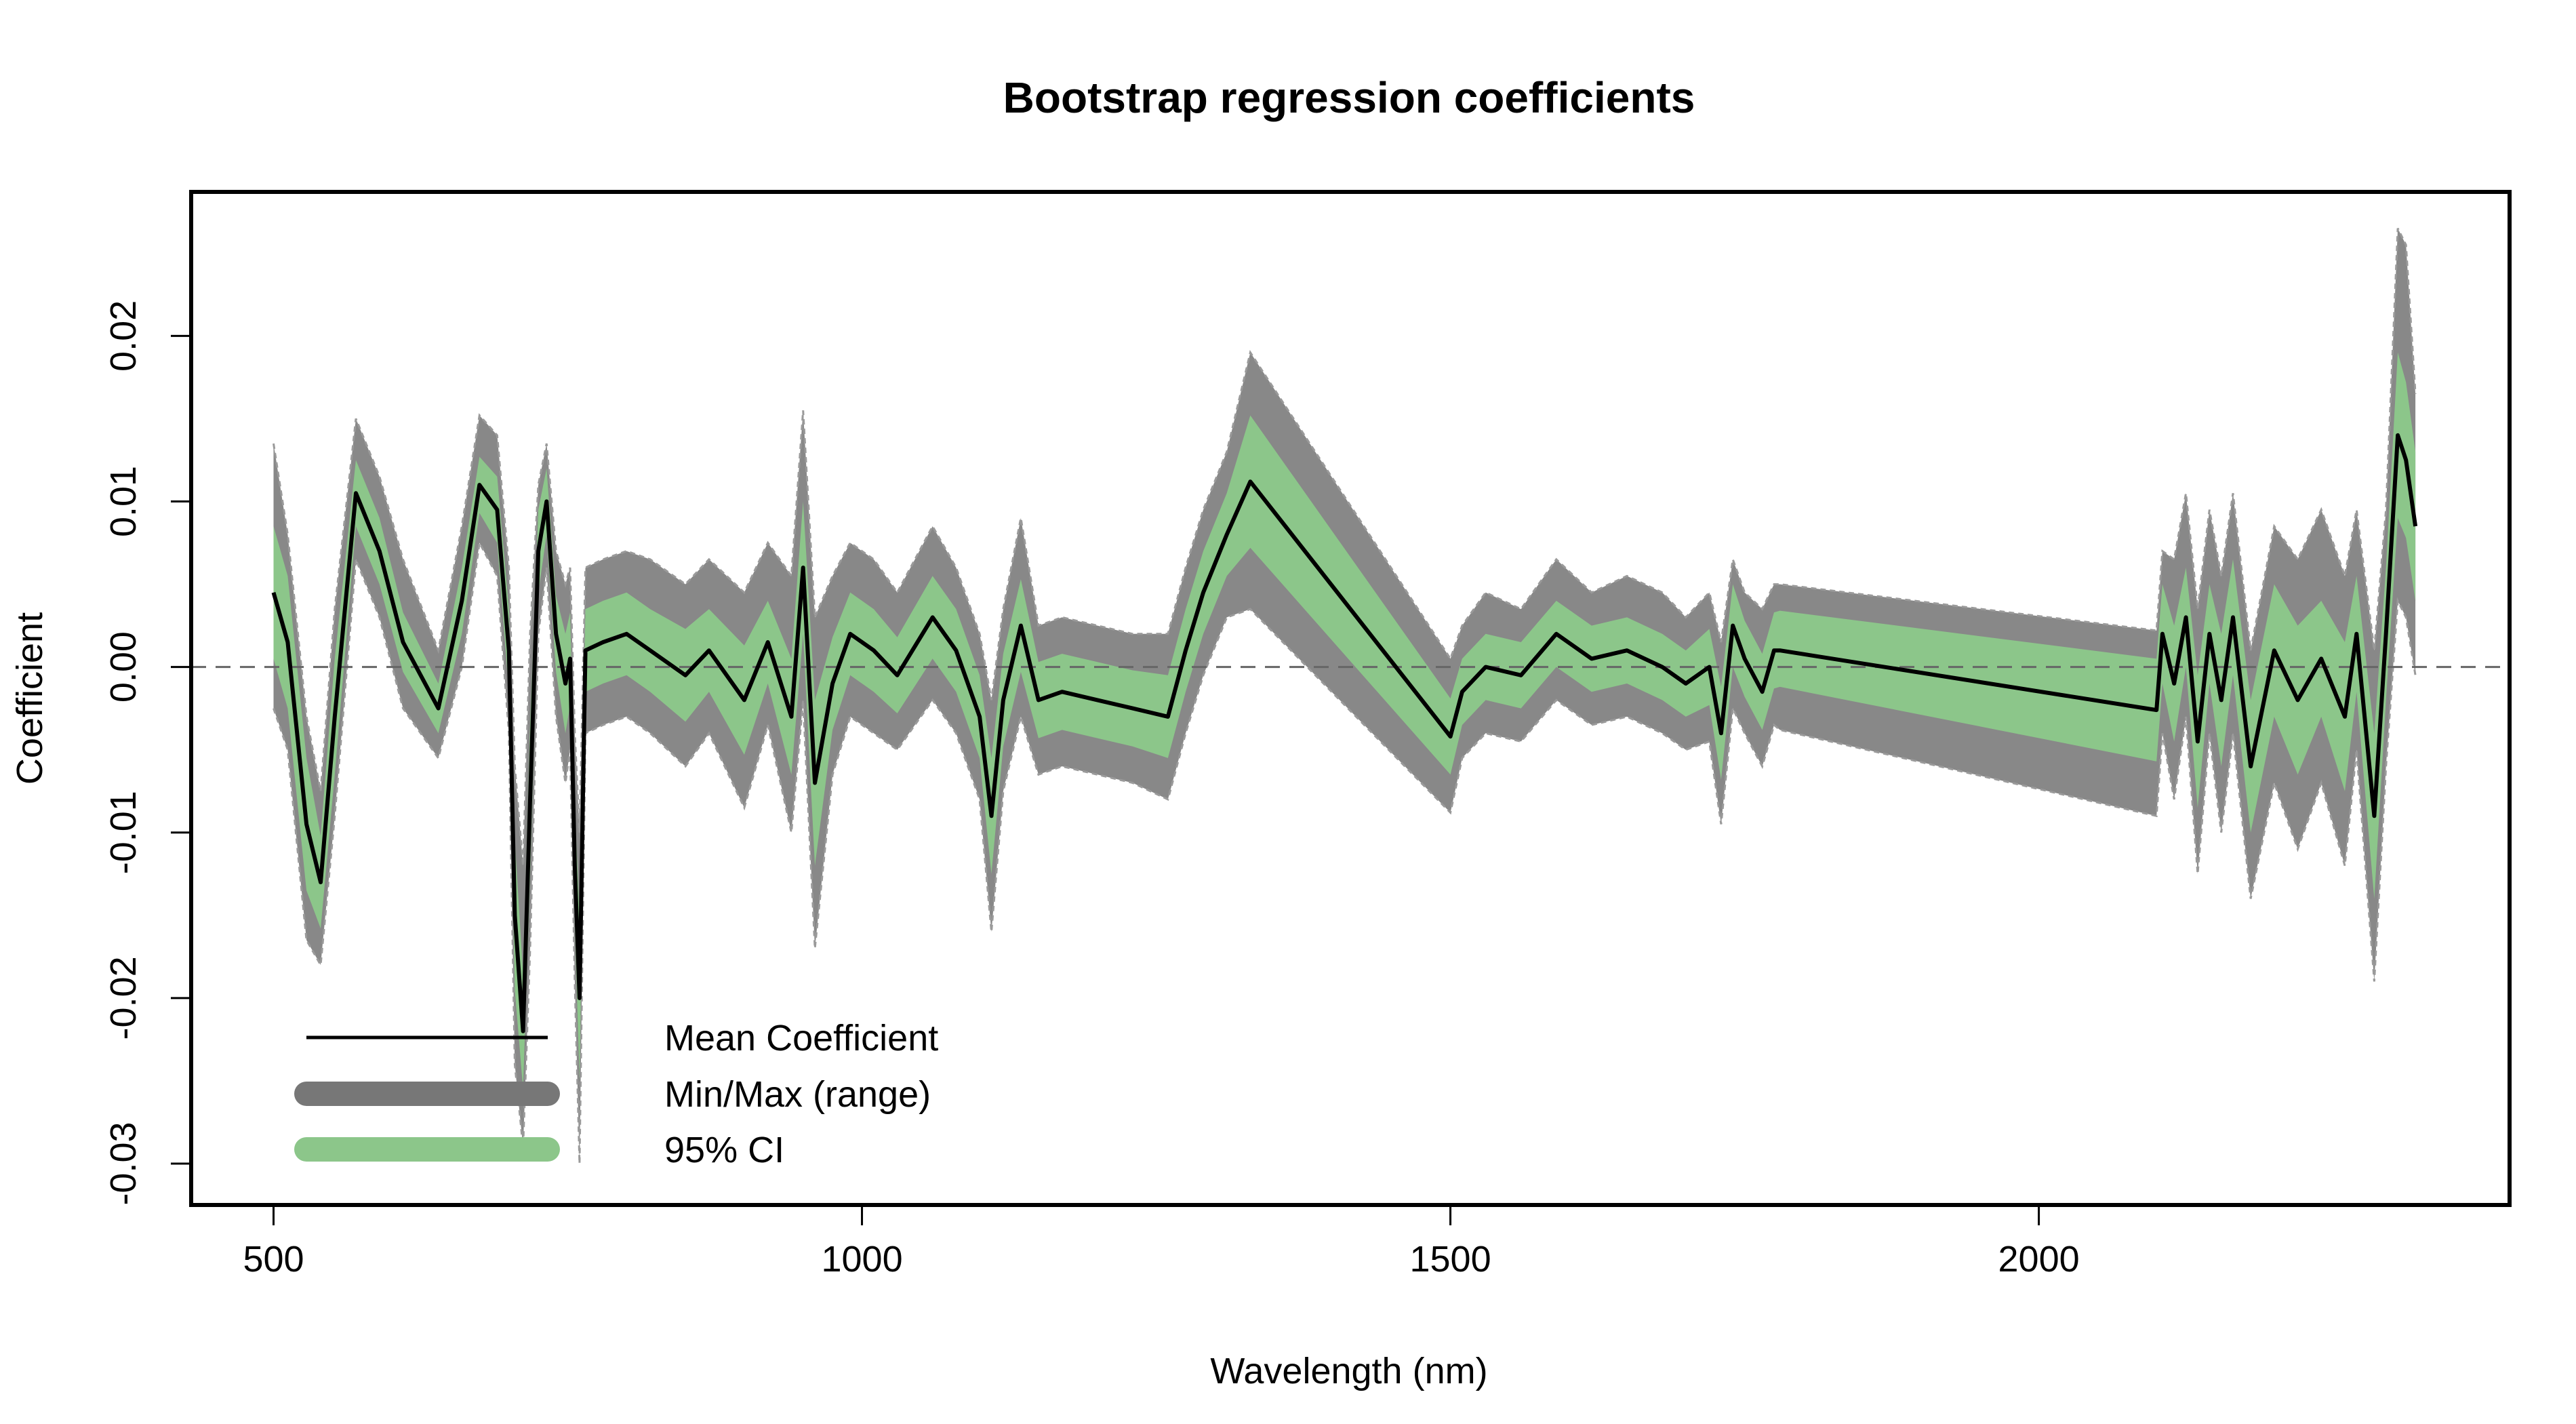 The height and width of the screenshot is (1424, 2576). Describe the element at coordinates (29, 698) in the screenshot. I see `y-axis-label: Coefficient` at that location.